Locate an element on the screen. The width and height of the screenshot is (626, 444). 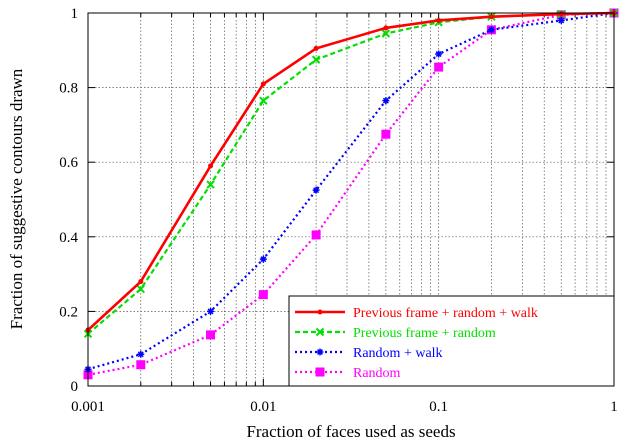
y-tick-label: 0.6 is located at coordinates (68, 163).